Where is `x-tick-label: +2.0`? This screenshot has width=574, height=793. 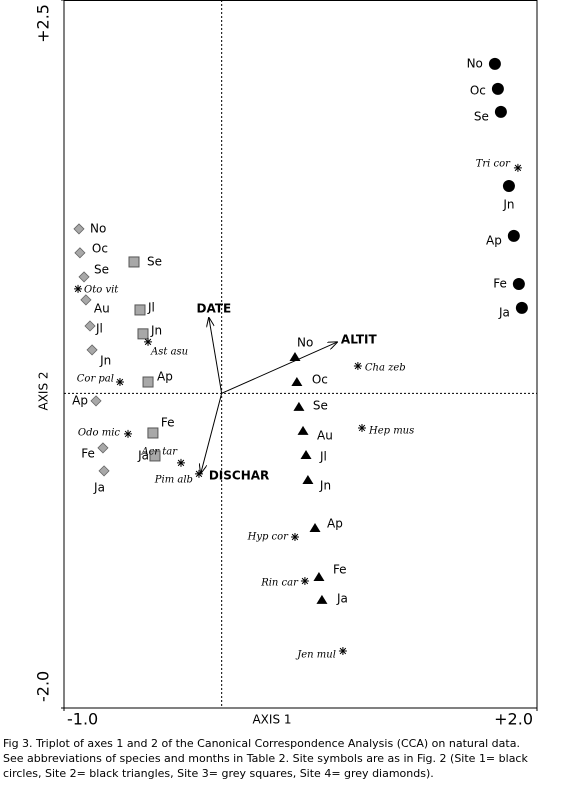
x-tick-label: +2.0 is located at coordinates (513, 719).